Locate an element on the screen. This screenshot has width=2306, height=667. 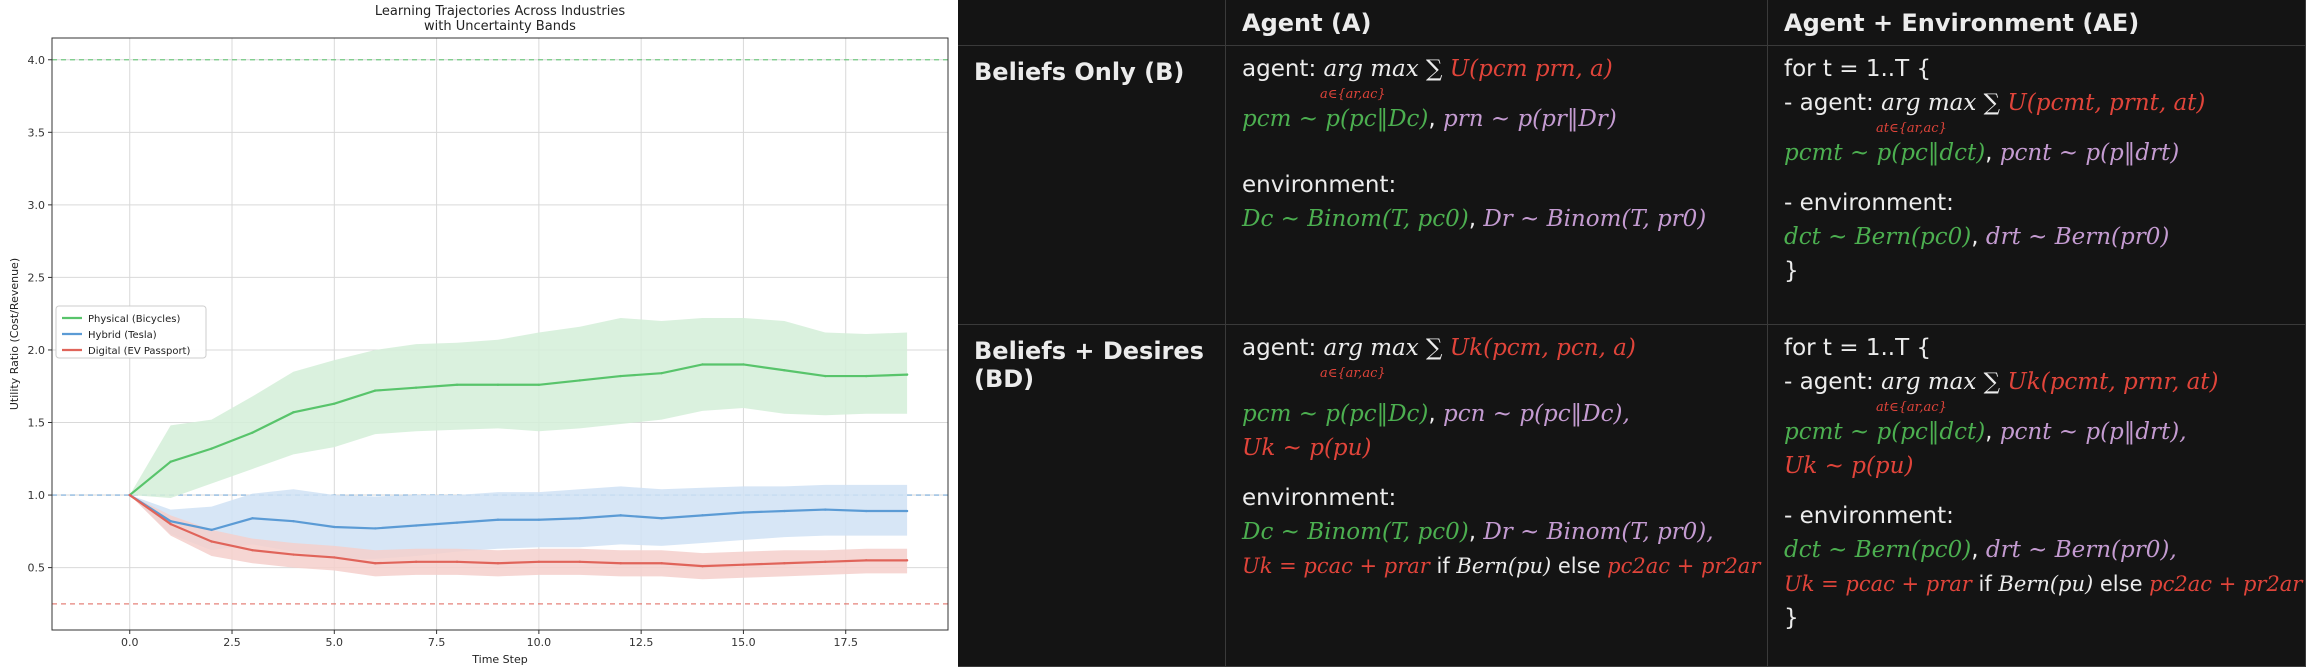
y-tick-label: 2.5 is located at coordinates (37, 277).